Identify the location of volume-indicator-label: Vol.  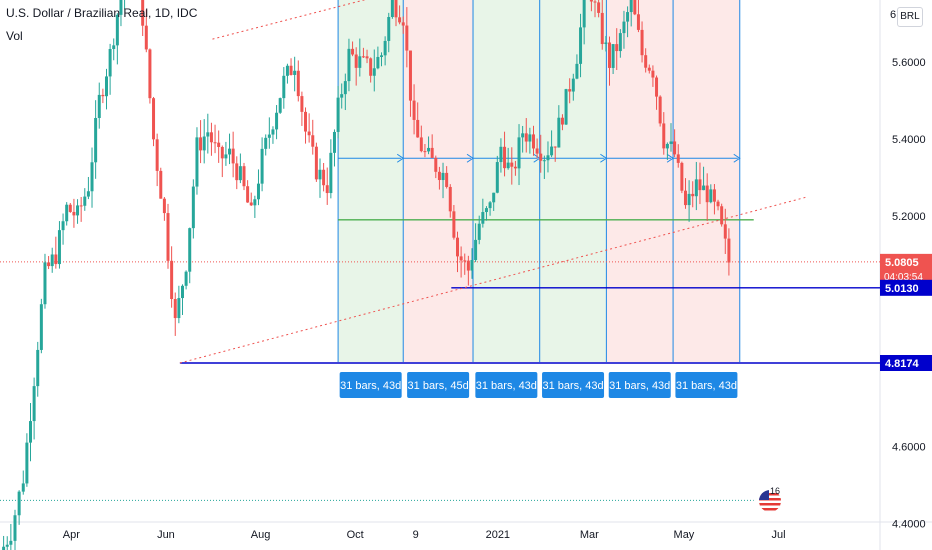
(14, 36).